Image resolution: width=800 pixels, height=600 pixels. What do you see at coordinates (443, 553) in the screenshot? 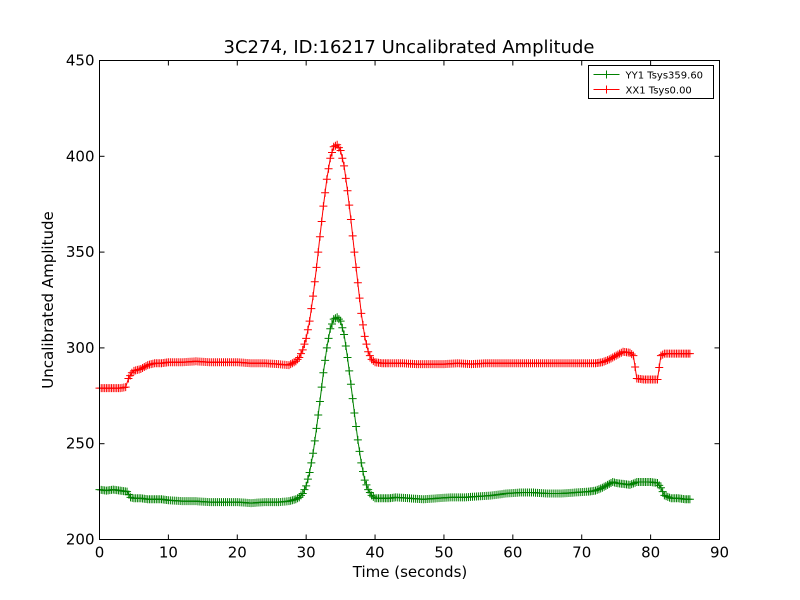
I see `x-tick-label: 50` at bounding box center [443, 553].